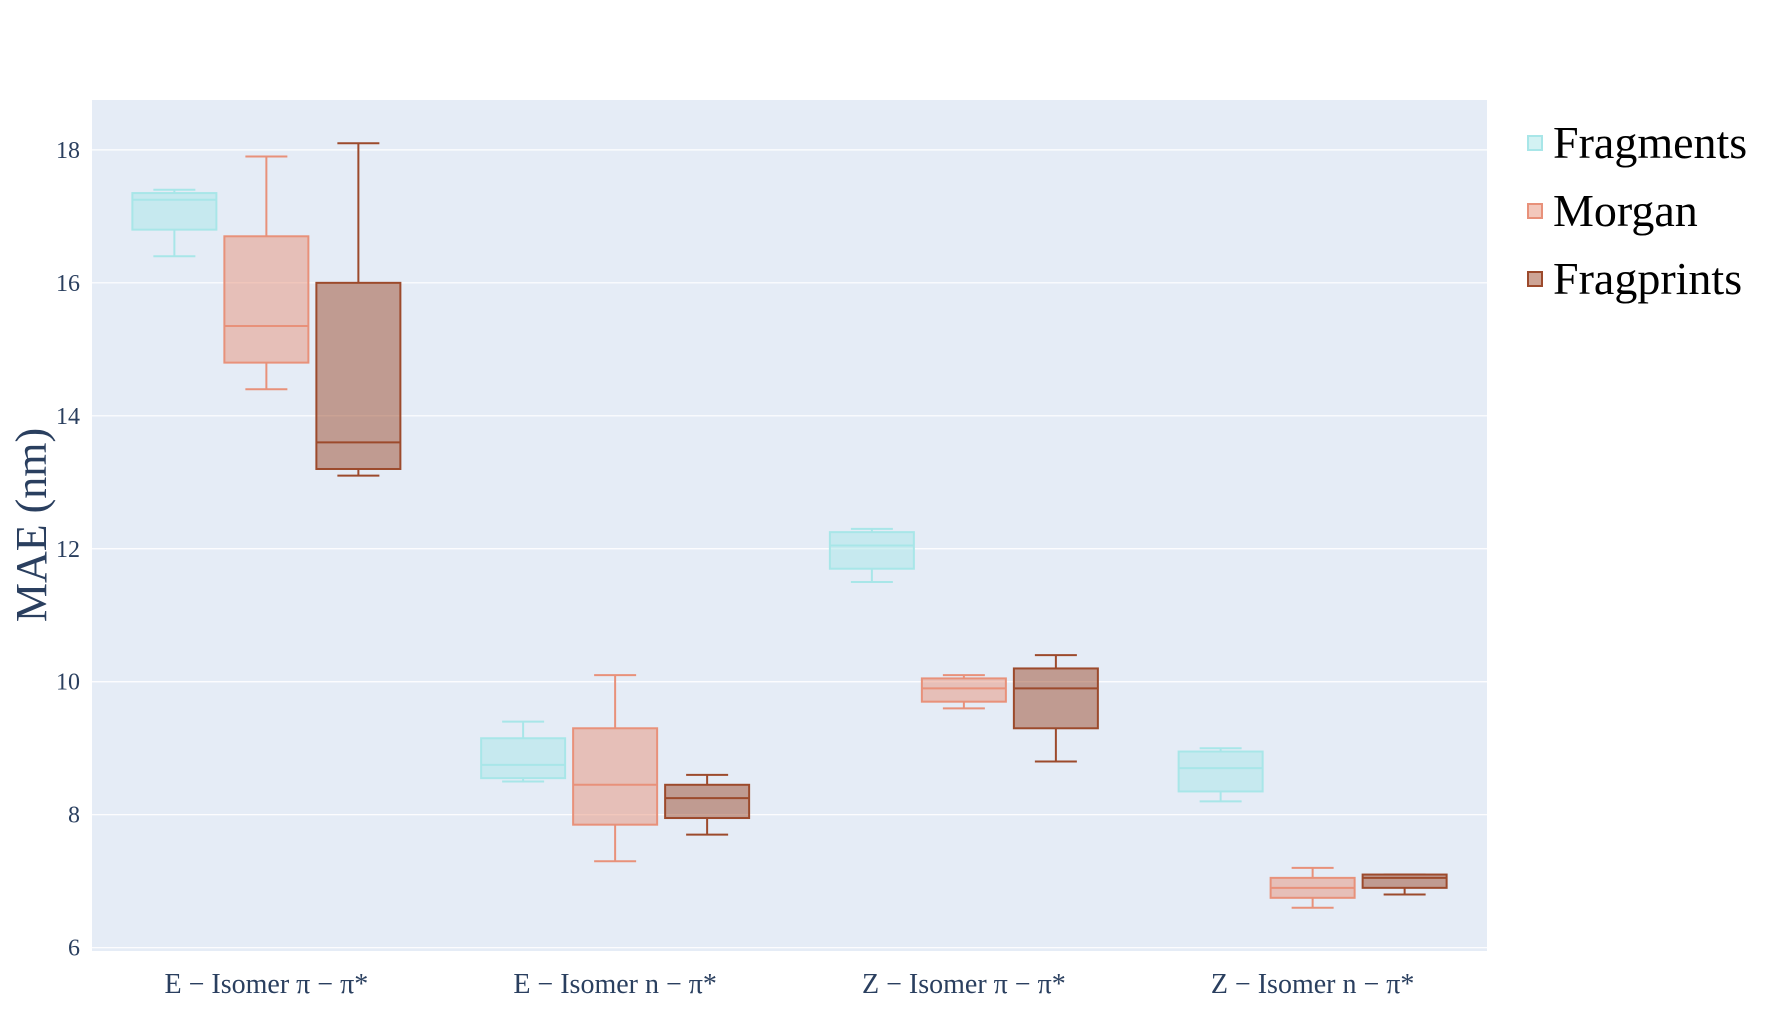 The height and width of the screenshot is (1025, 1776). Describe the element at coordinates (68, 151) in the screenshot. I see `y-tick-label: 18` at that location.